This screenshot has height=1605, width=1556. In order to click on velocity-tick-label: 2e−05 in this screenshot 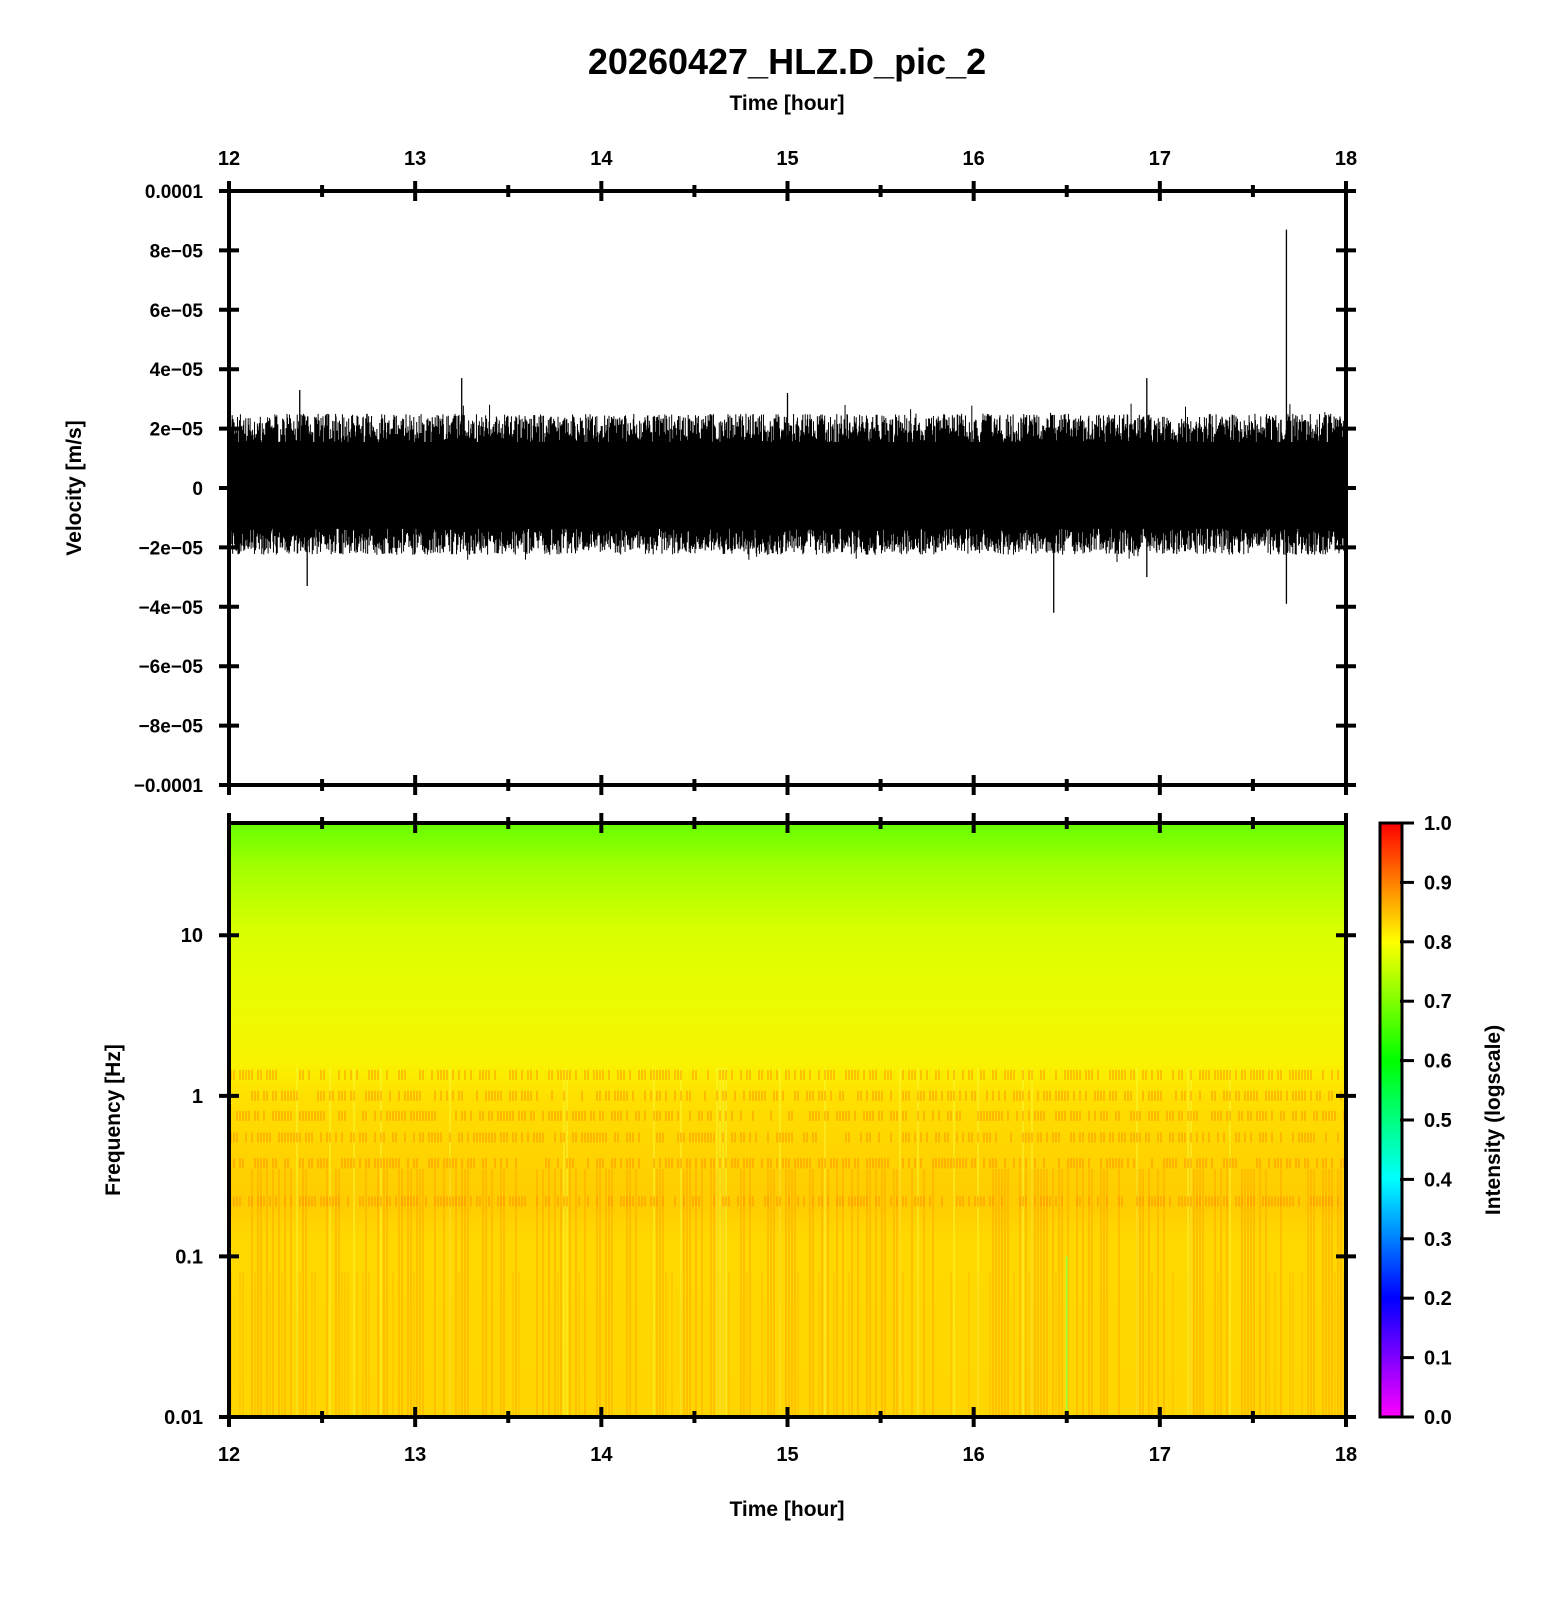, I will do `click(177, 430)`.